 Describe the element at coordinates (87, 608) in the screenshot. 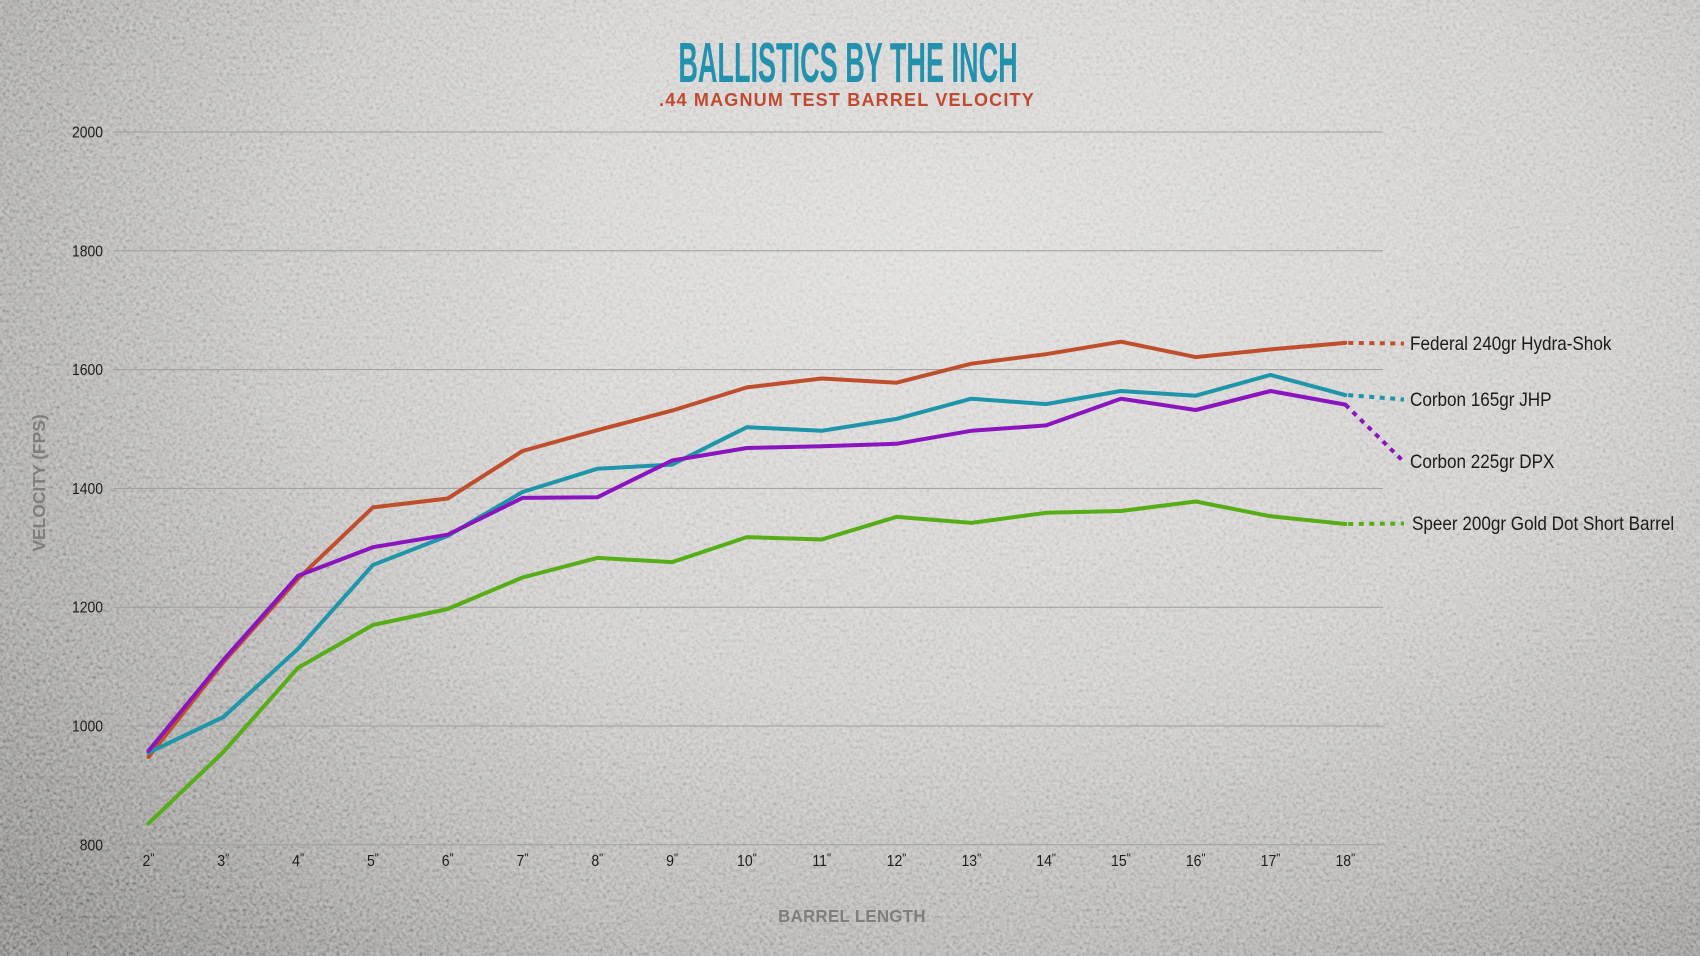

I see `svg-text: 1200` at that location.